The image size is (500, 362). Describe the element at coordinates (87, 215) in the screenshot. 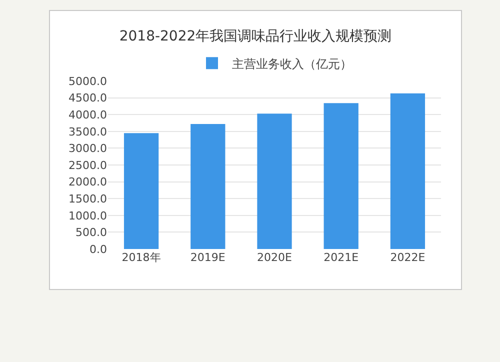

I see `y-tick-label: 1000.0` at that location.